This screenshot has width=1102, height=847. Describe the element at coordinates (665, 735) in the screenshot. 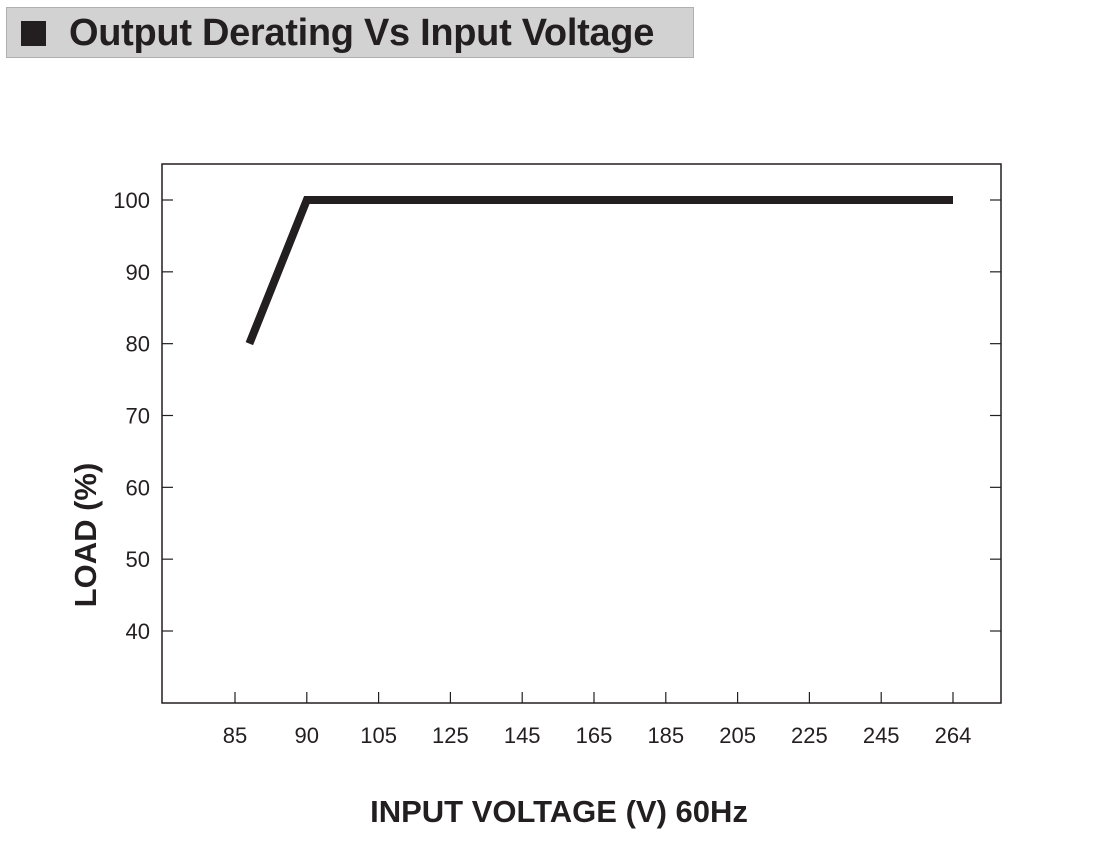

I see `x-tick-label: 185` at that location.